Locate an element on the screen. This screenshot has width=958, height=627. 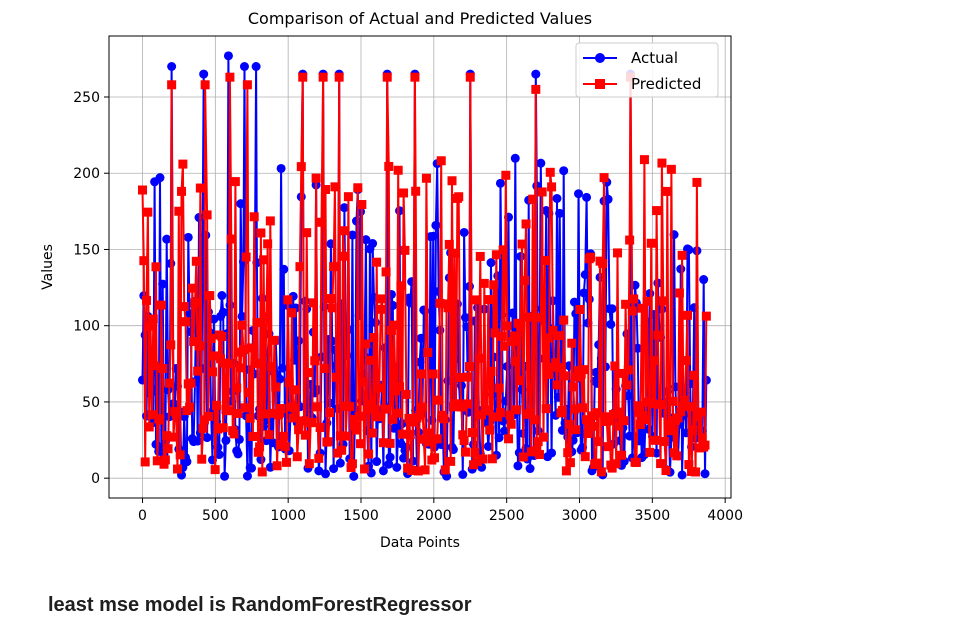
x-tick-label: 1000 is located at coordinates (288, 516).